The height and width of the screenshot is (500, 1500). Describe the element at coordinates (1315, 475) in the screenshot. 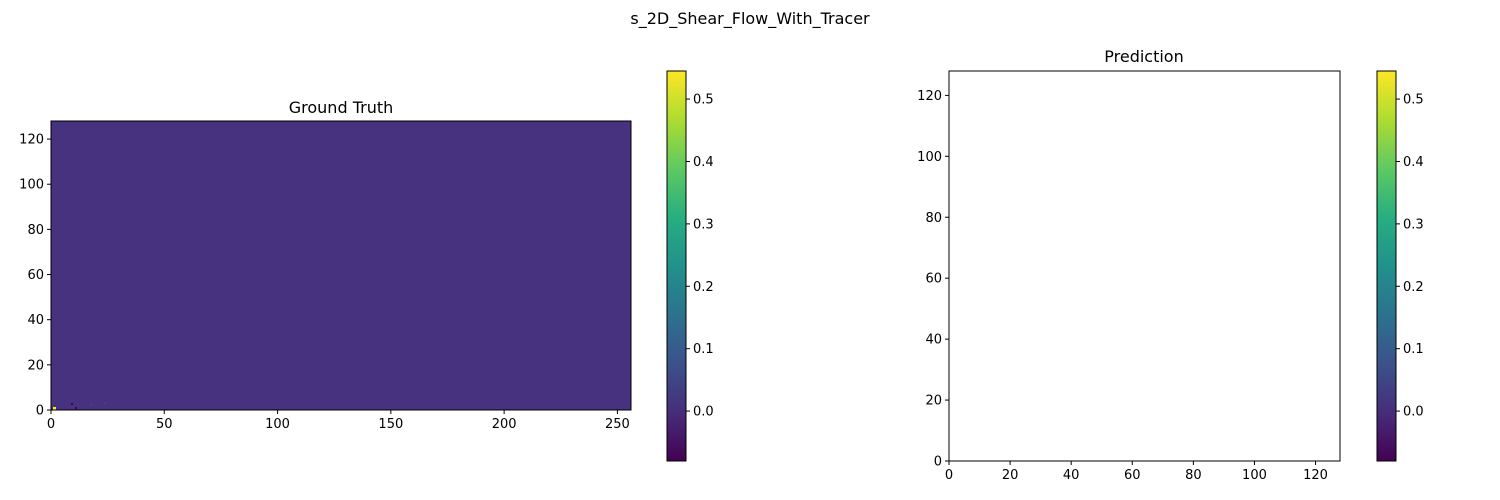

I see `prediction-x-tick-label: 120` at that location.